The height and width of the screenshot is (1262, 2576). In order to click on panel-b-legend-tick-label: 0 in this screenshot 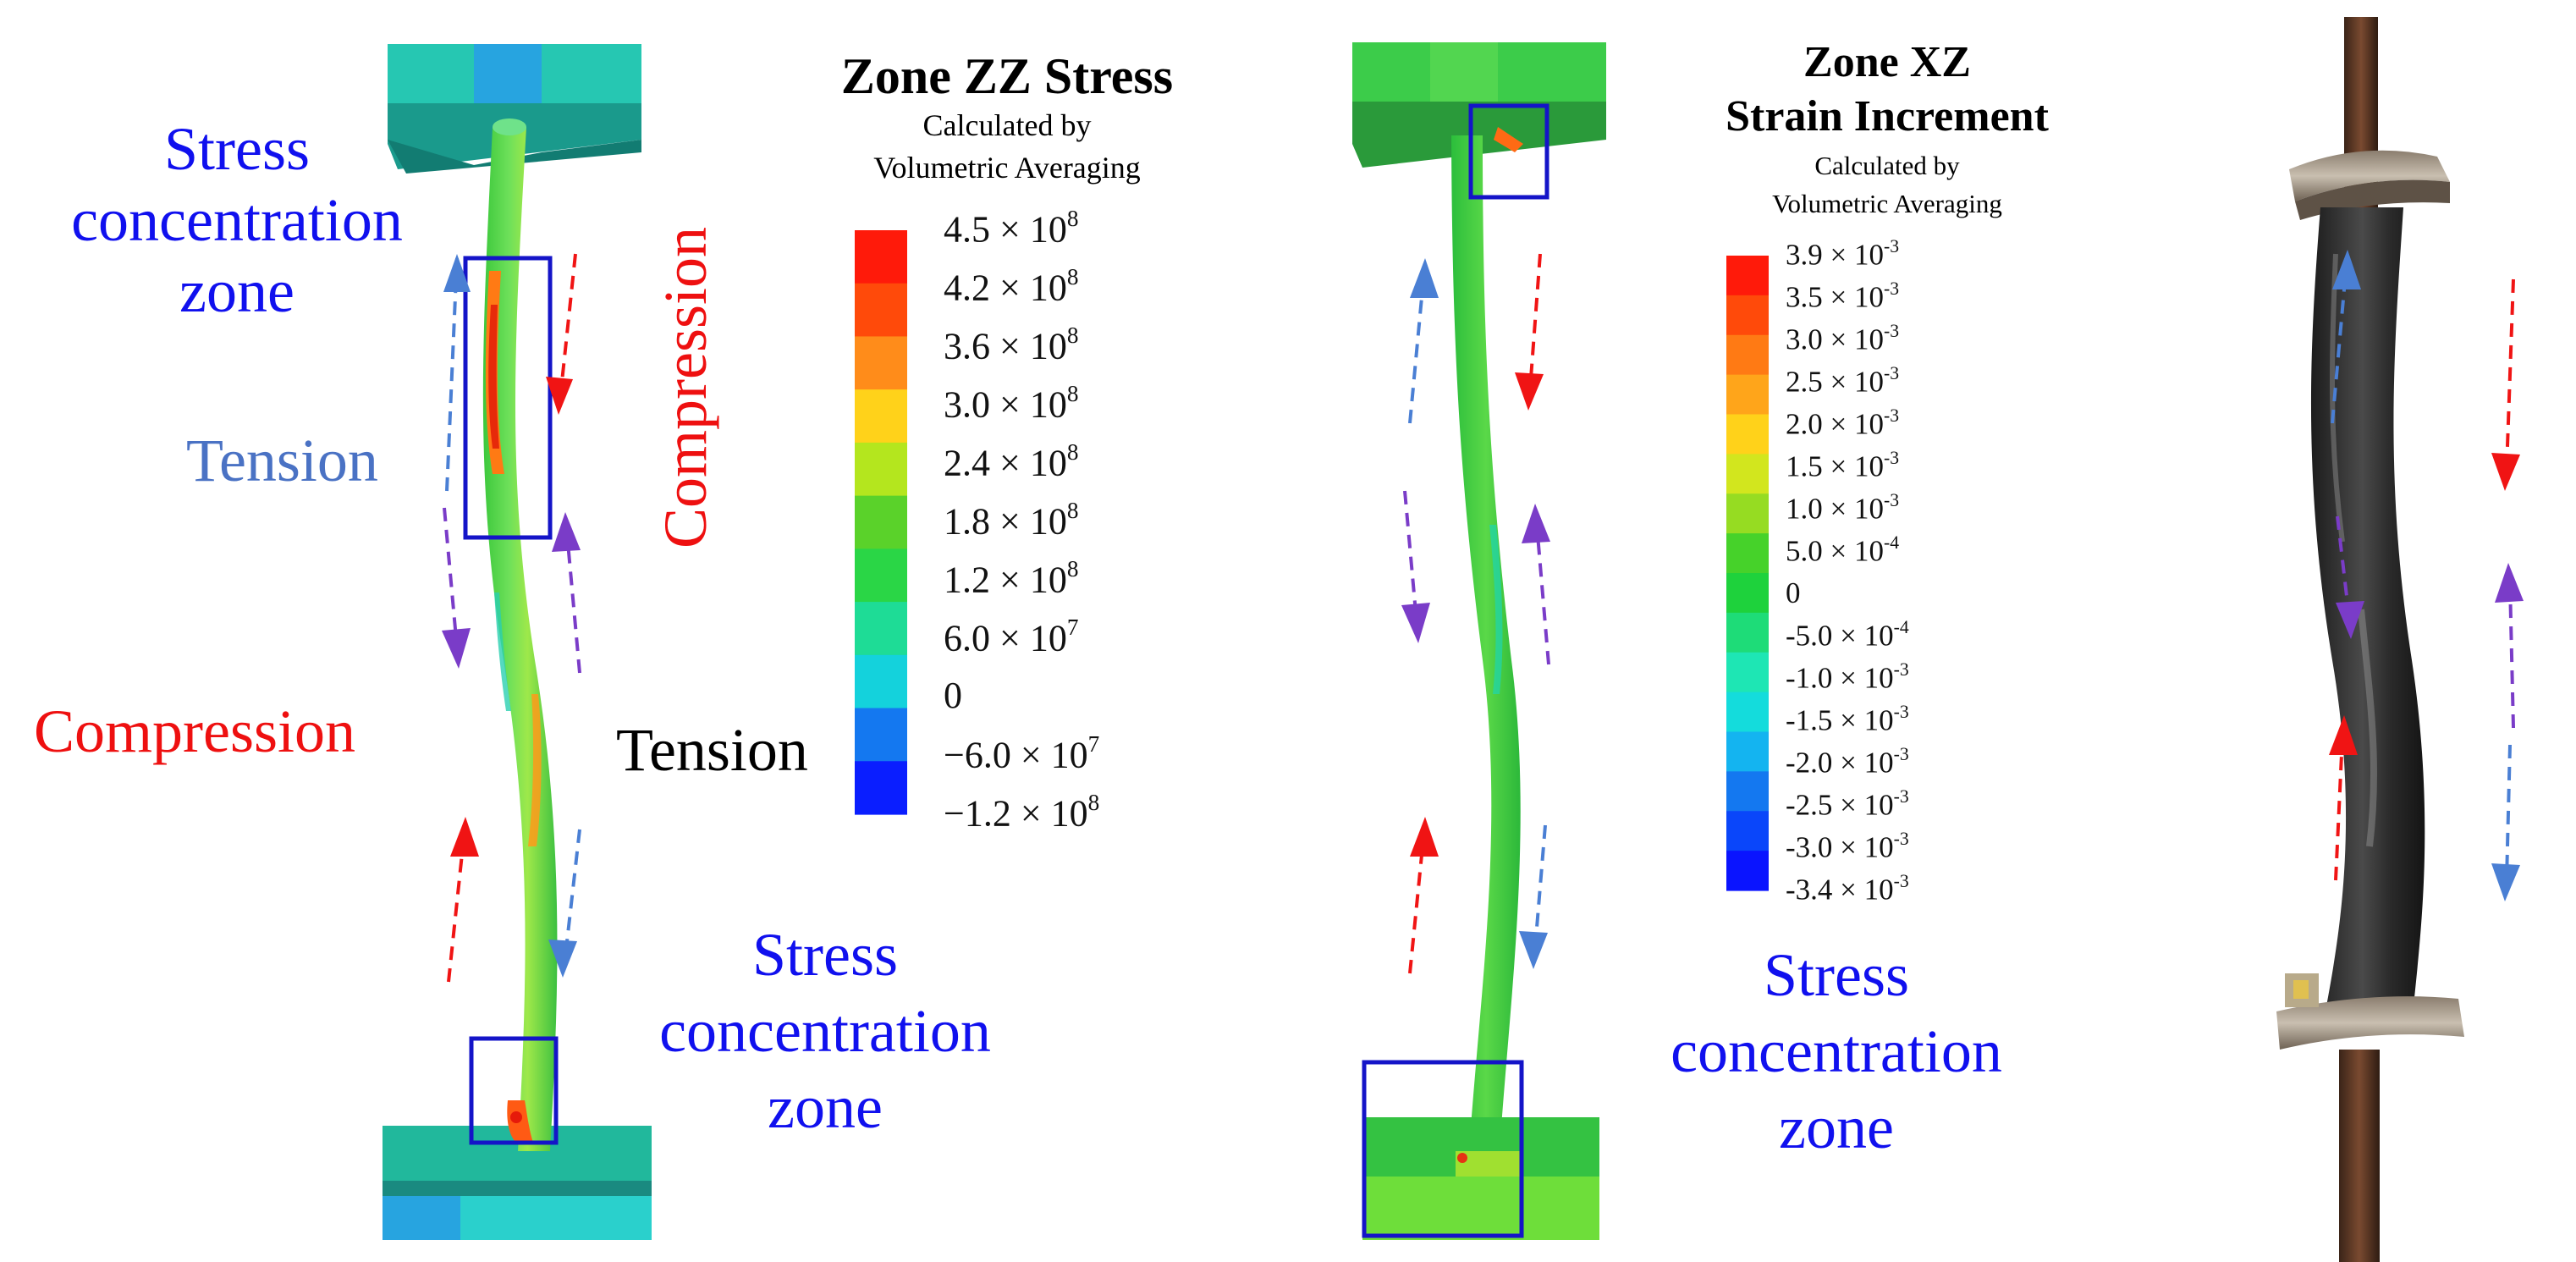, I will do `click(1793, 592)`.